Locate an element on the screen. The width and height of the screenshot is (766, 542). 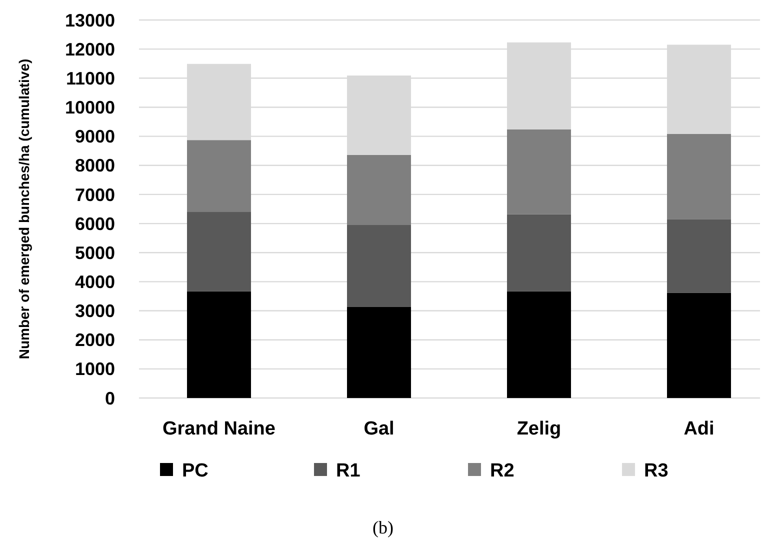
x-tick-label: Gal is located at coordinates (379, 429).